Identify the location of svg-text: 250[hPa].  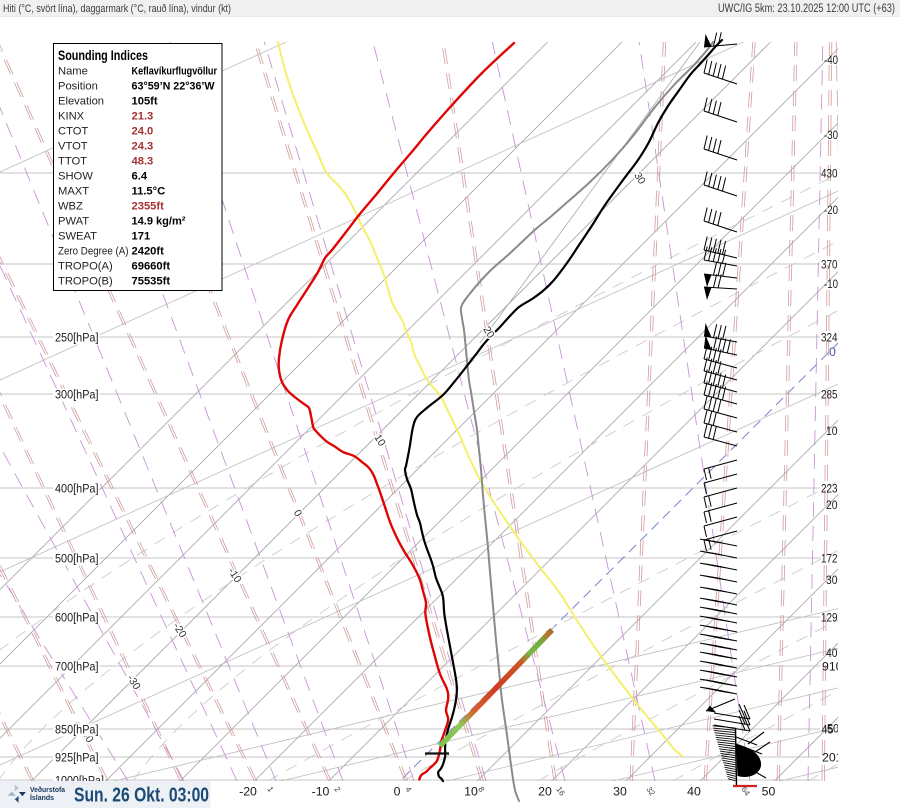
(77, 338).